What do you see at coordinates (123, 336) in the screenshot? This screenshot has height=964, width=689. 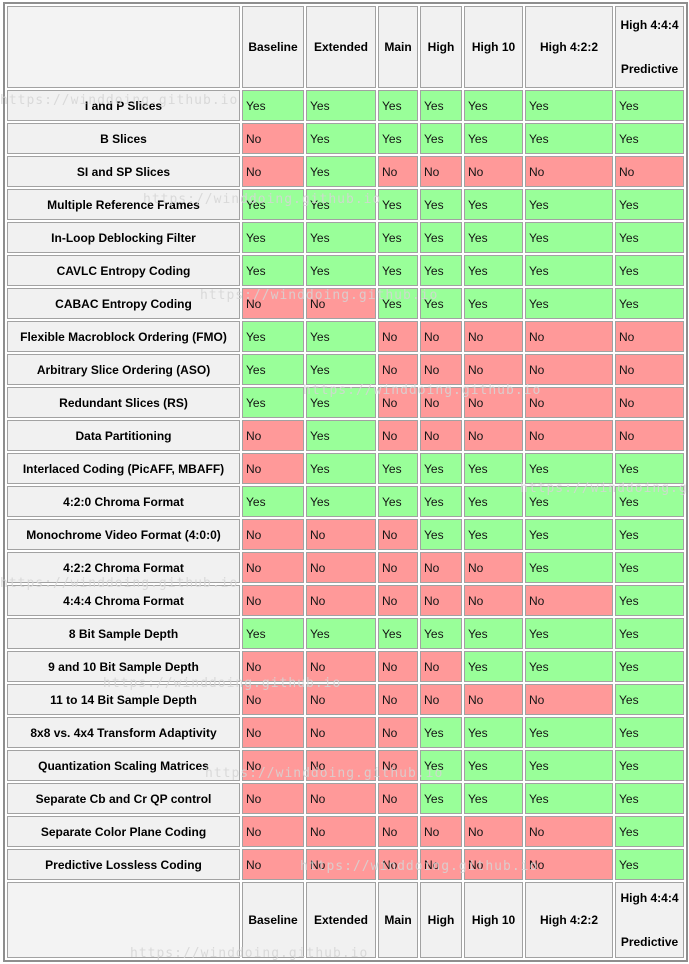 I see `feature-label: Flexible Macroblock Ordering (FMO)` at bounding box center [123, 336].